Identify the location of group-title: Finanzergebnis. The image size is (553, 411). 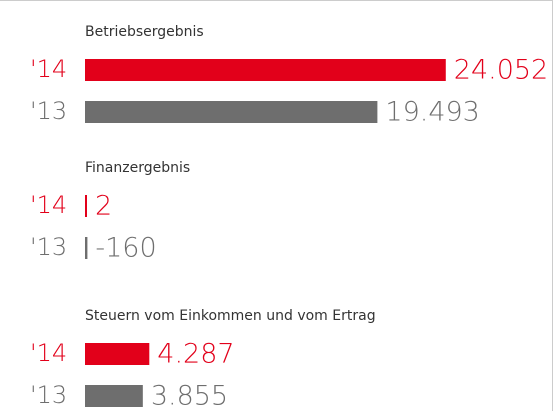
(137, 168).